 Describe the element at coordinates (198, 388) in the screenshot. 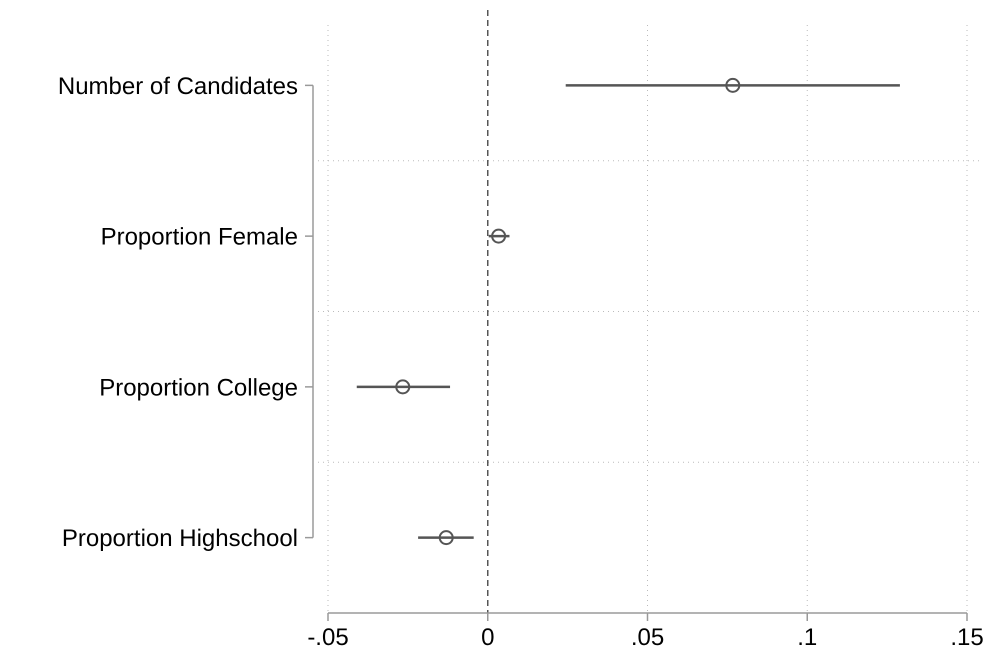

I see `y-tick-label: Proportion College` at that location.